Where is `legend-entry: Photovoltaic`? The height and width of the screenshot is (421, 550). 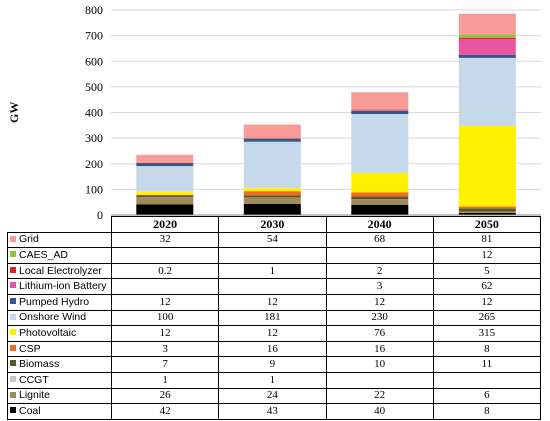
legend-entry: Photovoltaic is located at coordinates (59, 333).